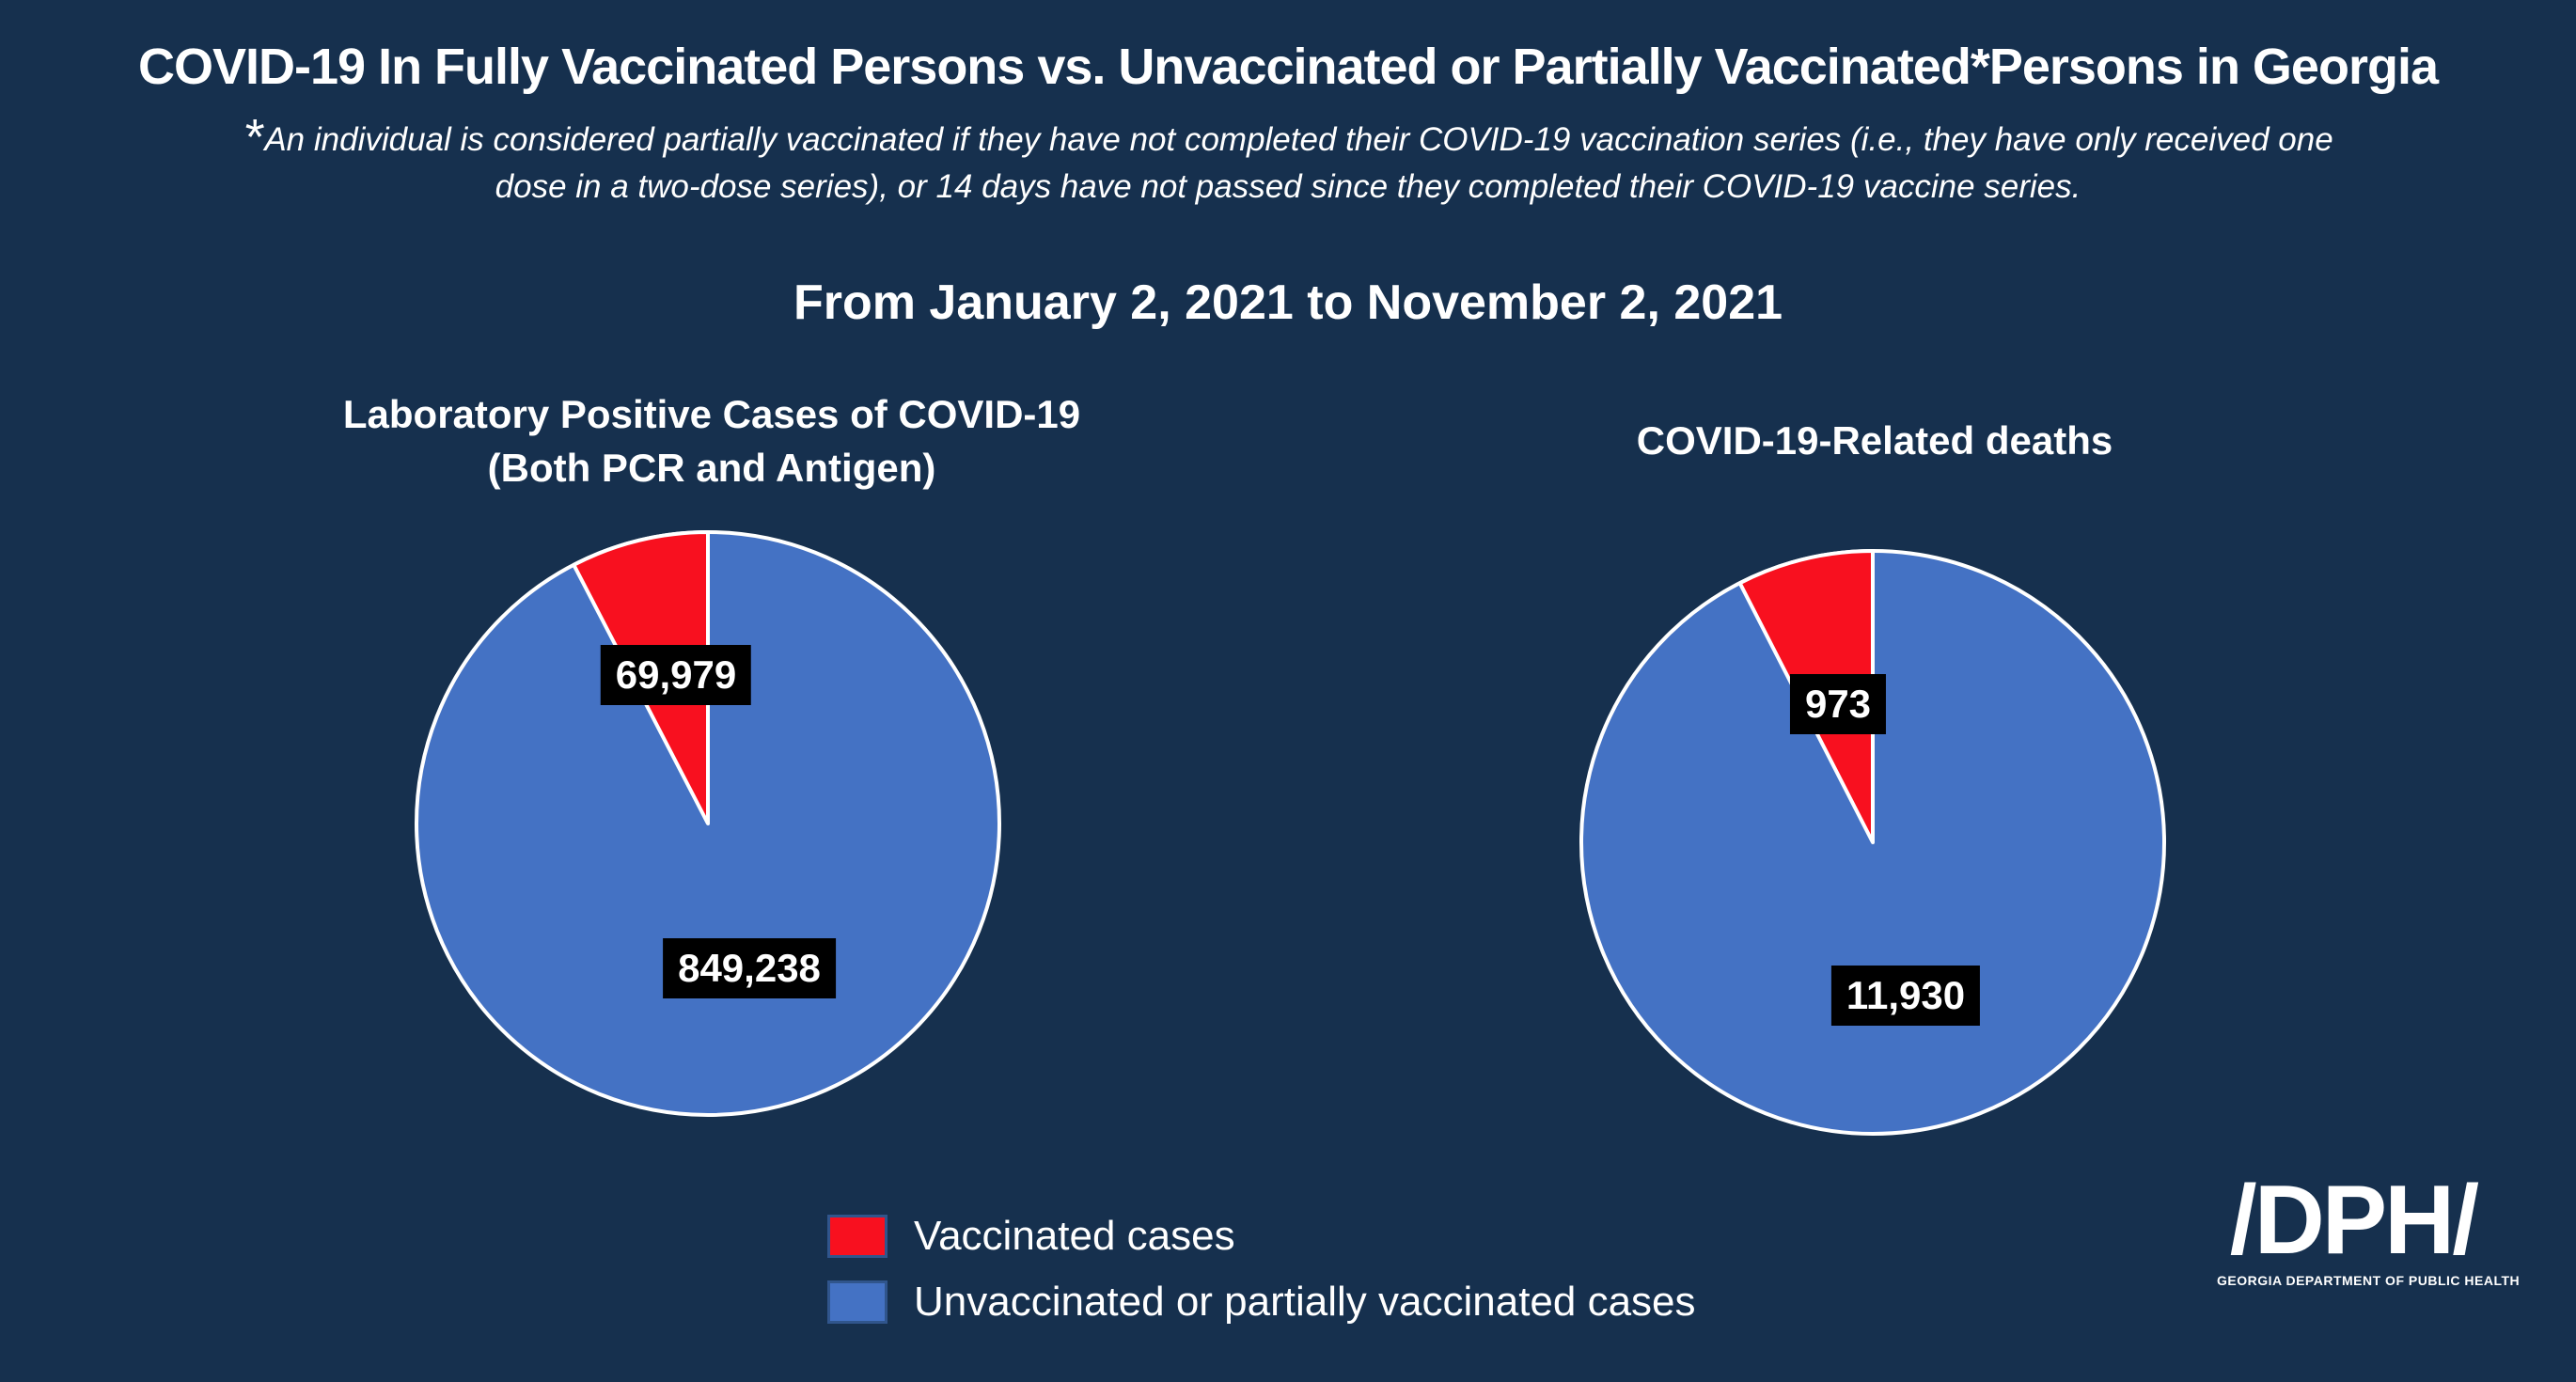  I want to click on legend-label-vaccinated: Vaccinated cases, so click(1074, 1236).